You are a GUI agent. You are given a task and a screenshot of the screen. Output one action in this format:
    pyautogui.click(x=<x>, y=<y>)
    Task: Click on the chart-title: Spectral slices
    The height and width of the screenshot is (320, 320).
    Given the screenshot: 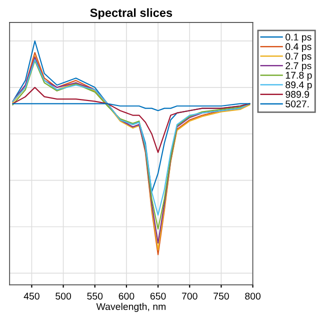 What is the action you would take?
    pyautogui.click(x=131, y=14)
    